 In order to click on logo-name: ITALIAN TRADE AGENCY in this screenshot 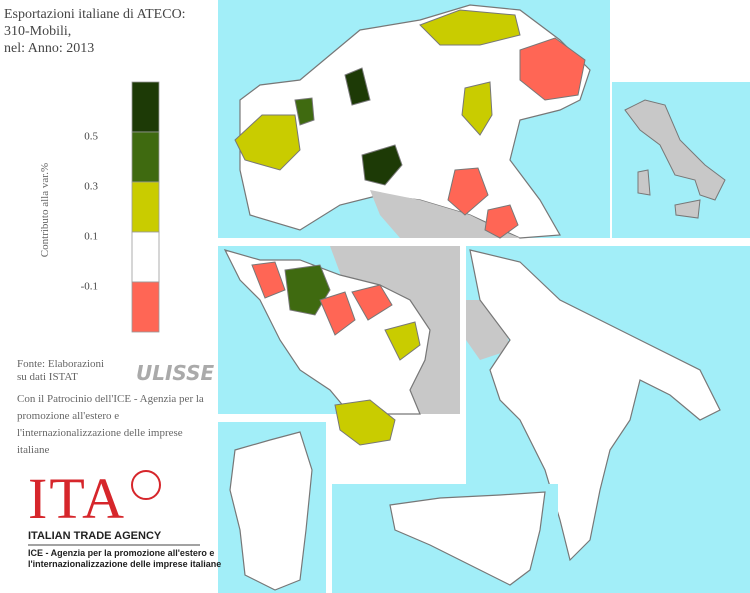, I will do `click(95, 536)`.